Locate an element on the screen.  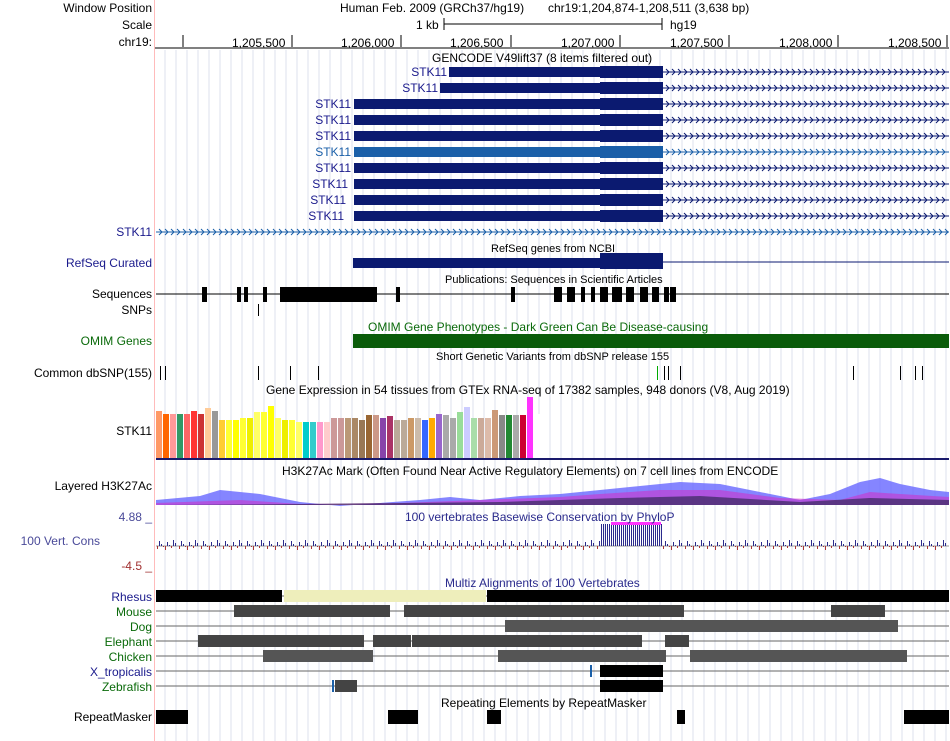
cons-label: 100 Vert. Cons is located at coordinates (60, 541).